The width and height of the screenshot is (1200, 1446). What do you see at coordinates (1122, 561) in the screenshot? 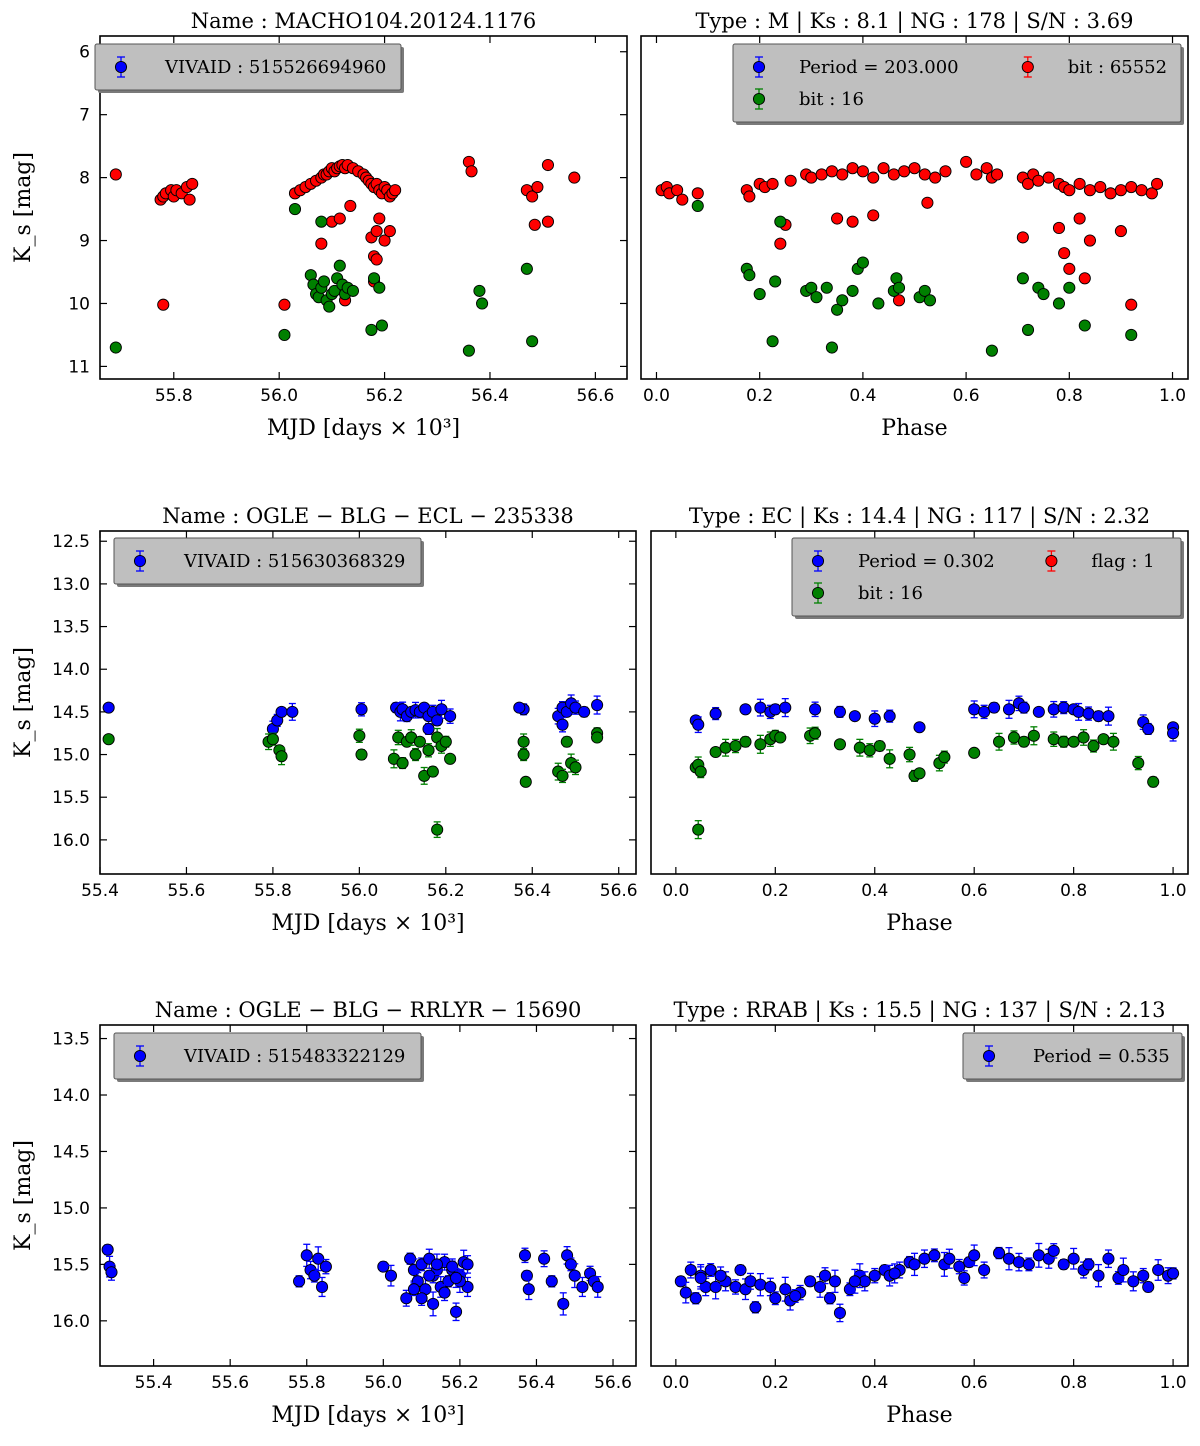
I see `legend-label: flag : 1` at bounding box center [1122, 561].